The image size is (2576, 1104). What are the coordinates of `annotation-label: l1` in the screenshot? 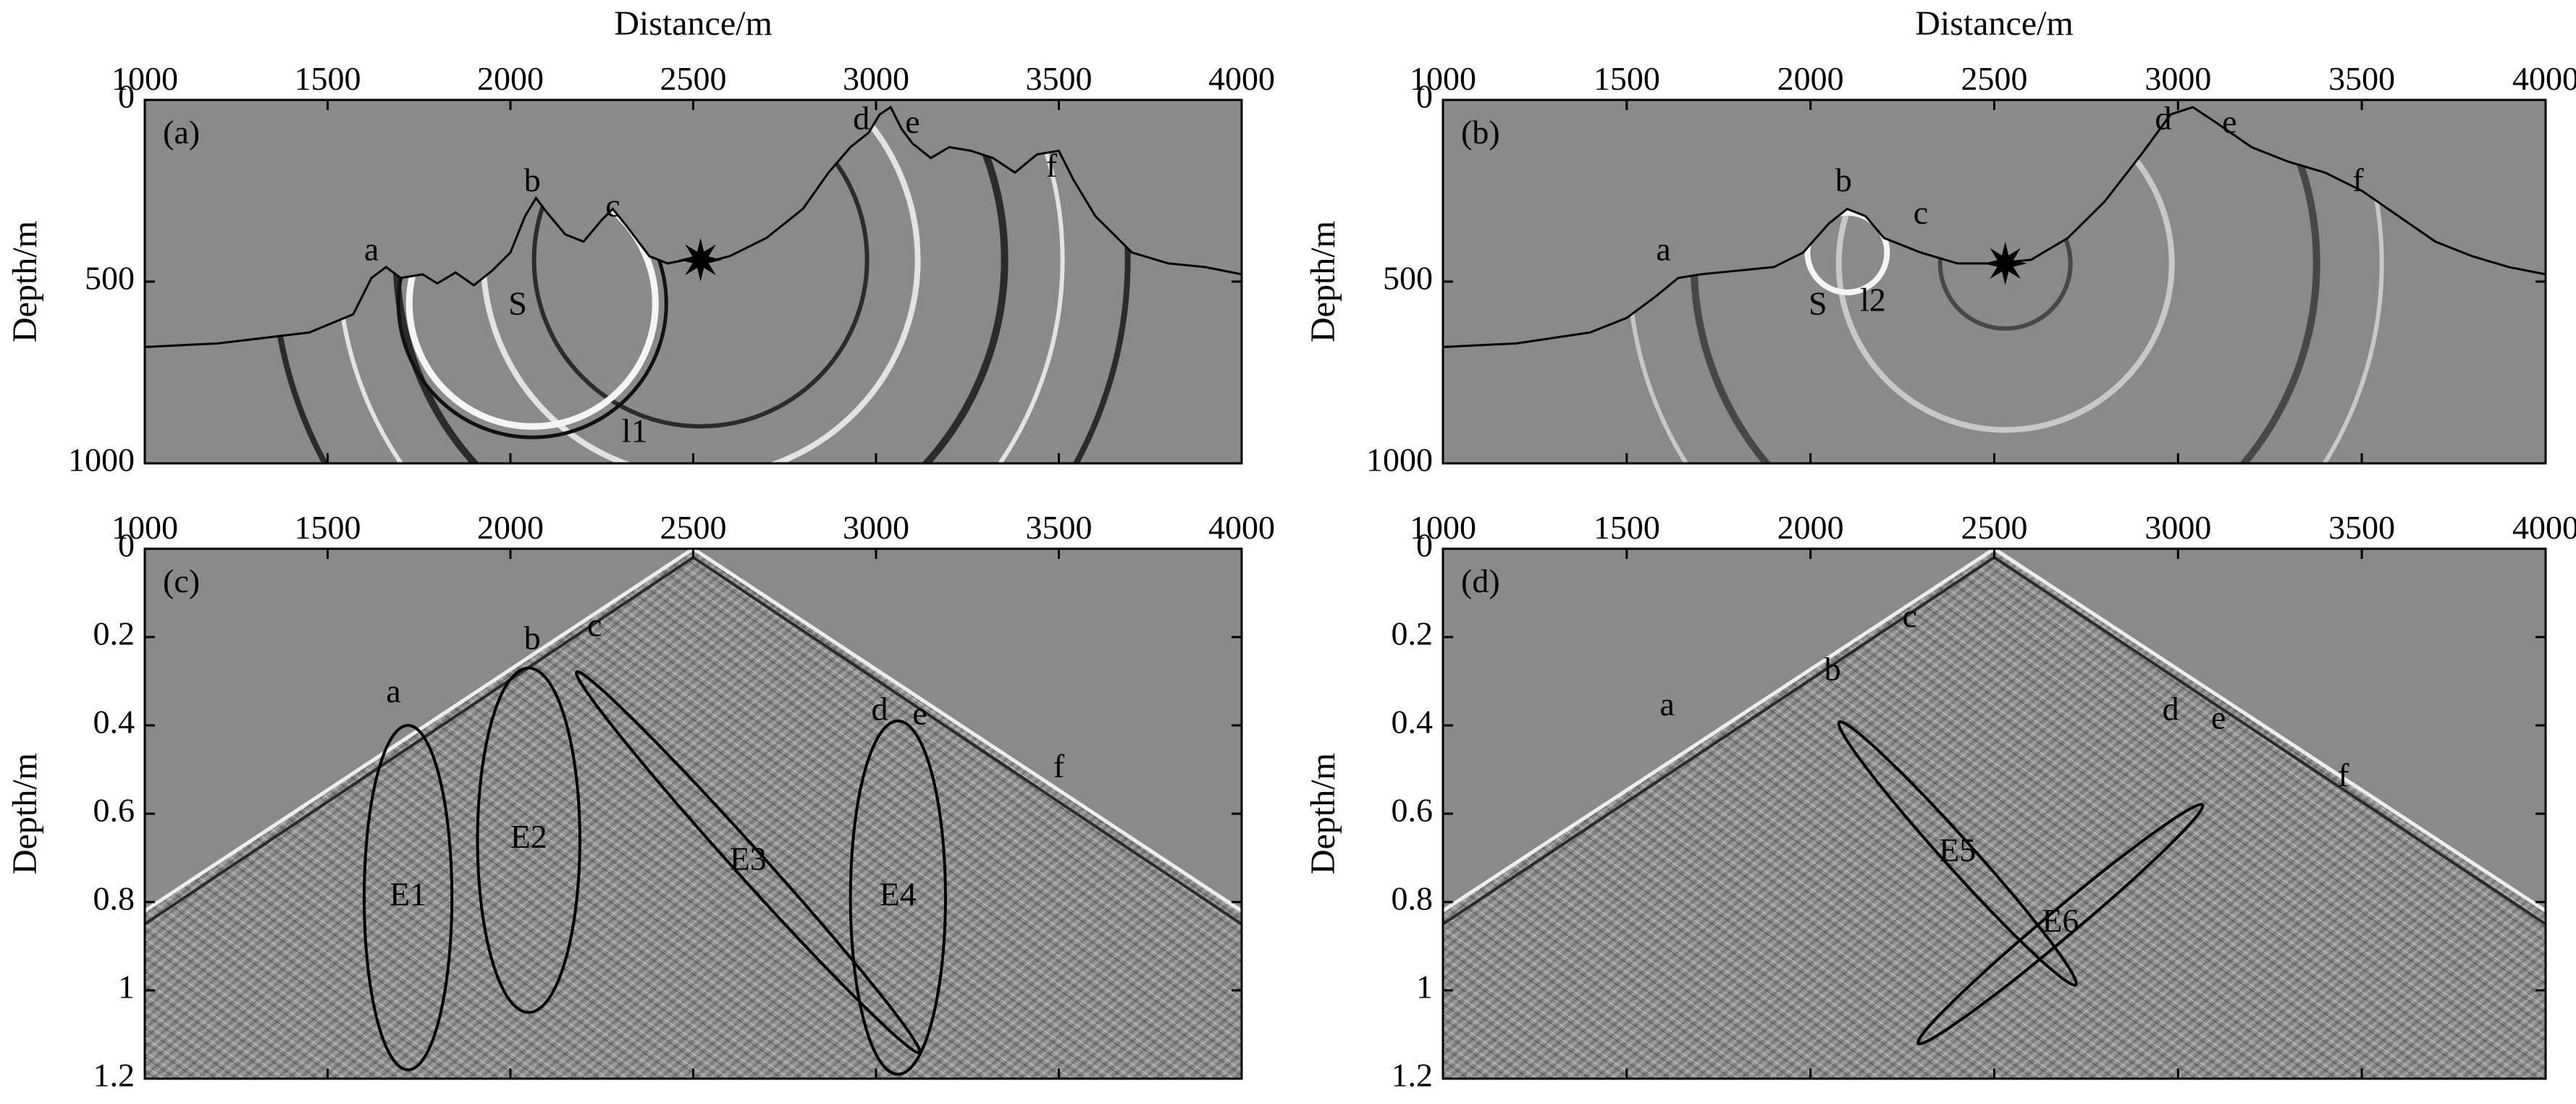 It's located at (635, 430).